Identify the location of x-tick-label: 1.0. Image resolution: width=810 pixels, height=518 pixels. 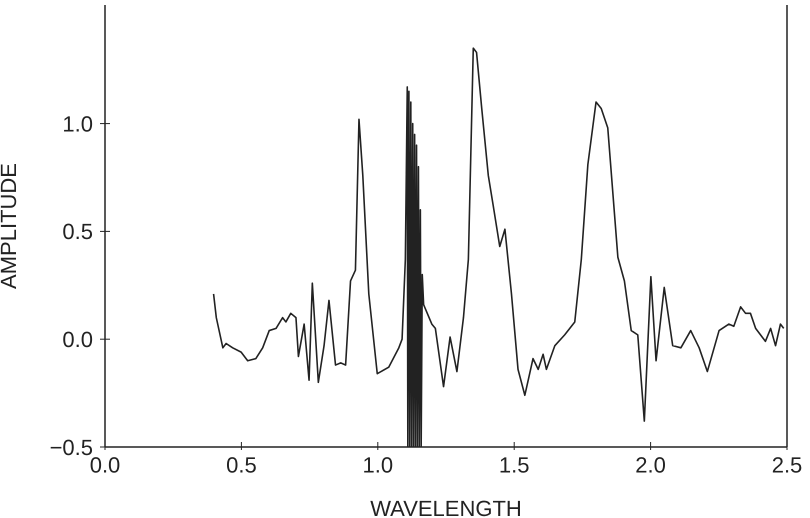
(378, 465).